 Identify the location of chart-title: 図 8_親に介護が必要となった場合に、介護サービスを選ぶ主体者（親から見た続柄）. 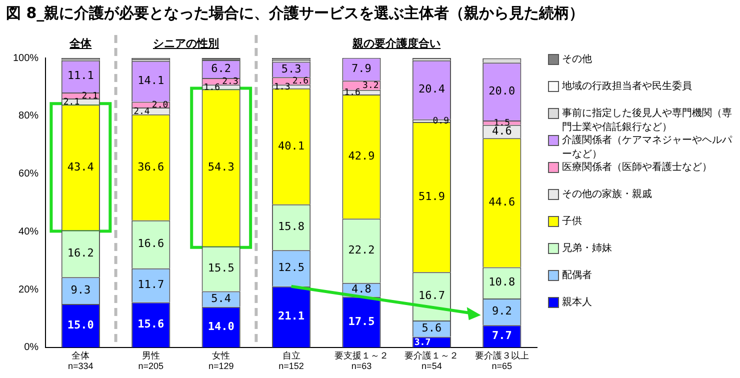
(295, 13).